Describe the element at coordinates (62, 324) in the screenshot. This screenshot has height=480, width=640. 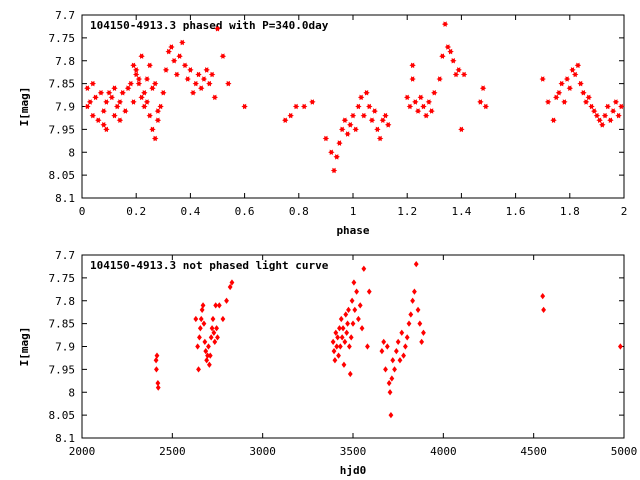
I see `y-tick-label: 7.85` at that location.